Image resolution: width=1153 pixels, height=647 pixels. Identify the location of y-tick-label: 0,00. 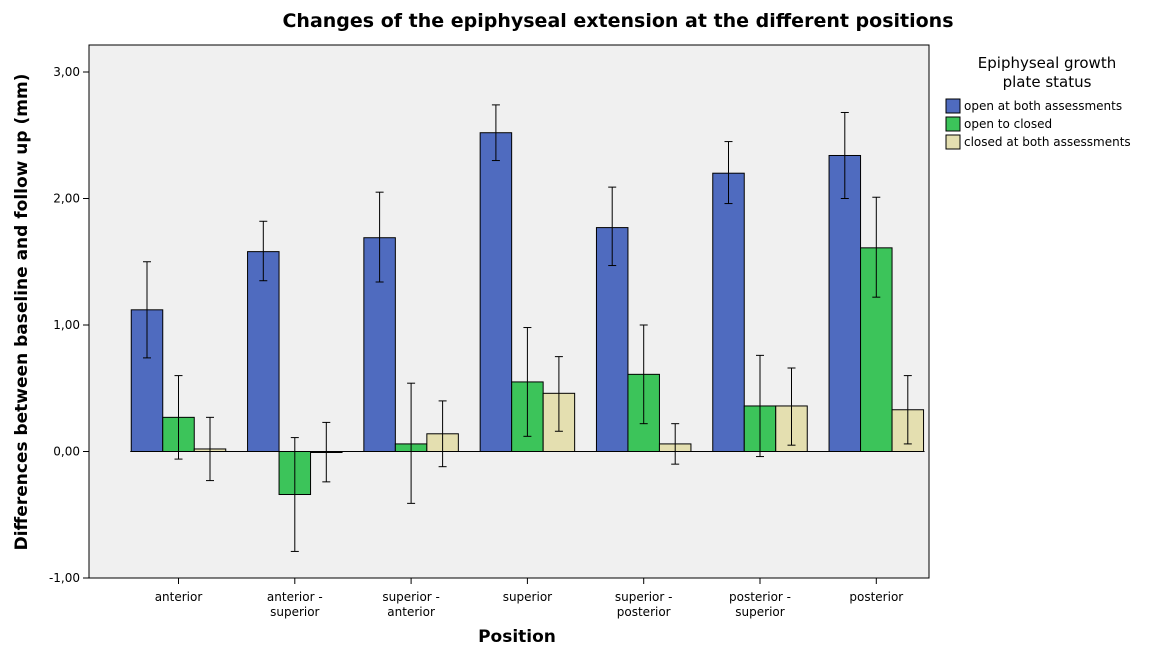
(66, 452).